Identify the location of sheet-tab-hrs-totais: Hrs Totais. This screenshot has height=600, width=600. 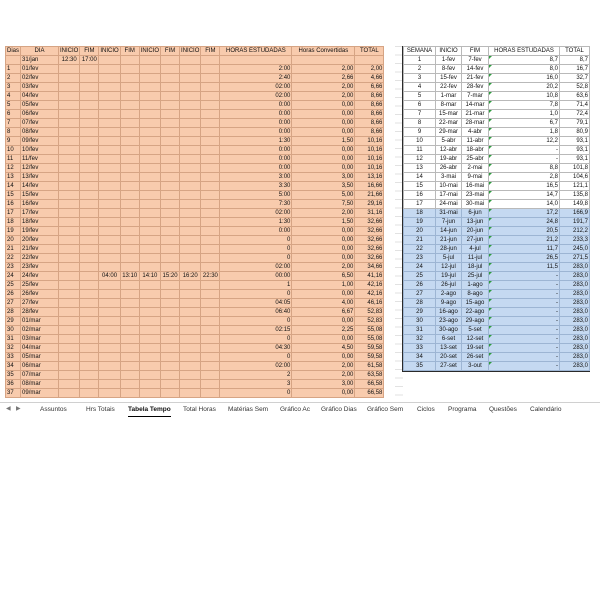
(100, 409).